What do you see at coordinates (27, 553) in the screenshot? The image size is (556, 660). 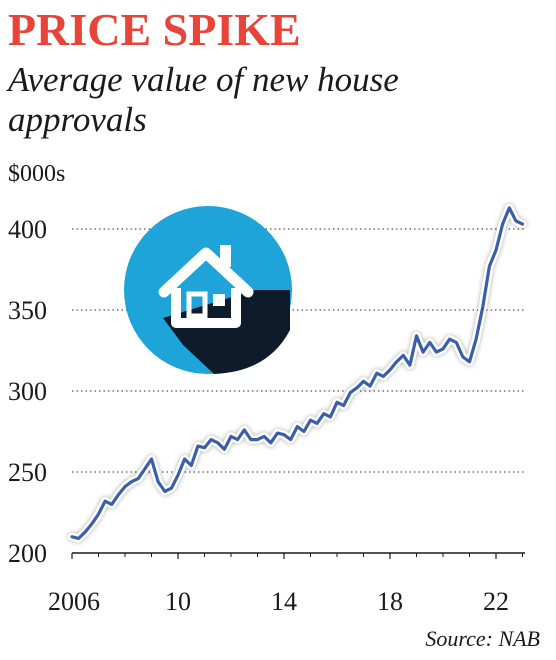 I see `y-tick-label: 200` at bounding box center [27, 553].